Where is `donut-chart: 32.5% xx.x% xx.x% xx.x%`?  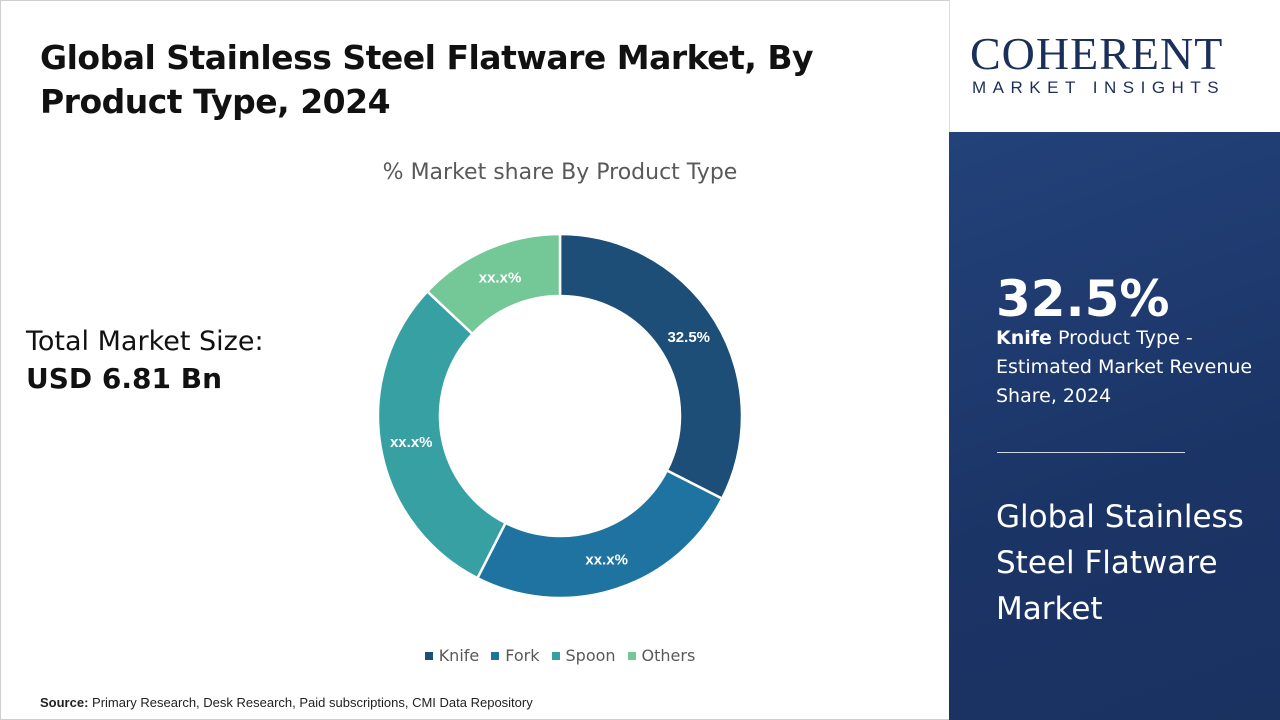 donut-chart: 32.5% xx.x% xx.x% xx.x% is located at coordinates (560, 416).